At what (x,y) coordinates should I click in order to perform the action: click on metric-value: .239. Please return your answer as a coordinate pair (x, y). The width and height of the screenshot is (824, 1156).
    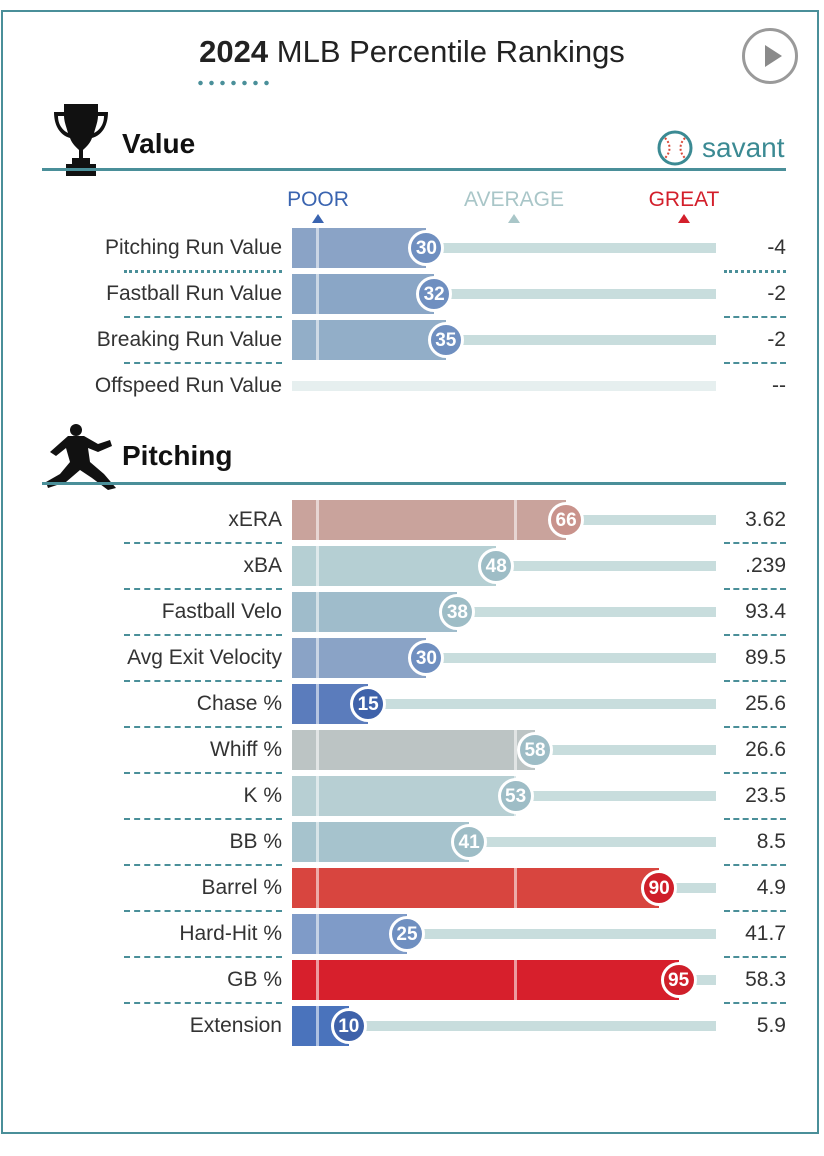
    Looking at the image, I should click on (765, 565).